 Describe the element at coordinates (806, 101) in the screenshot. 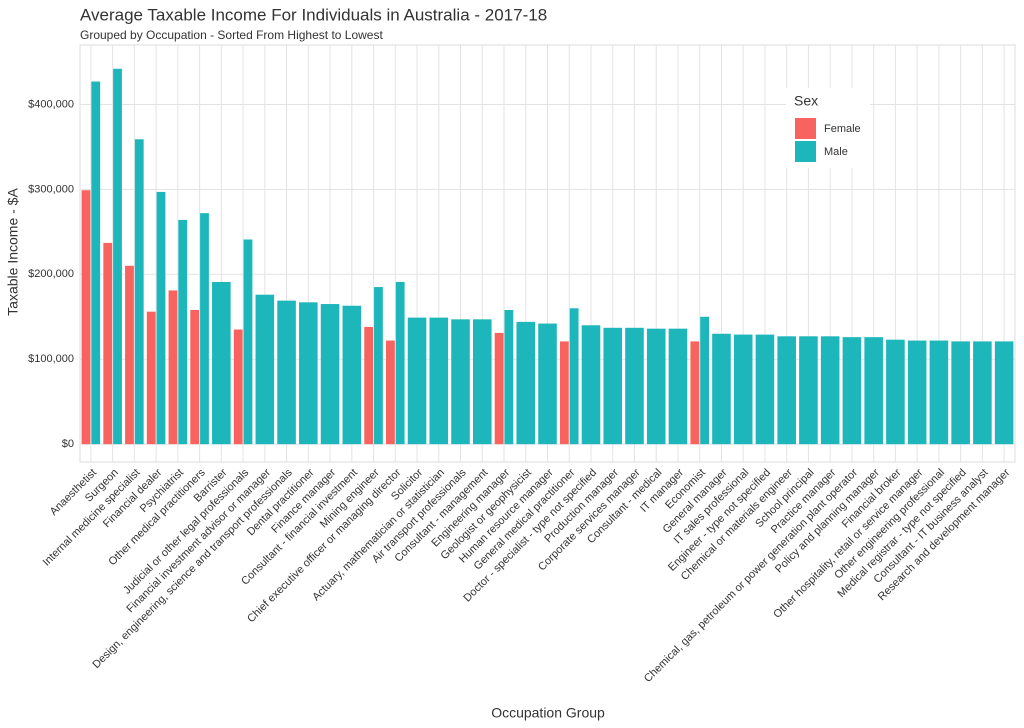

I see `legend-title: Sex` at that location.